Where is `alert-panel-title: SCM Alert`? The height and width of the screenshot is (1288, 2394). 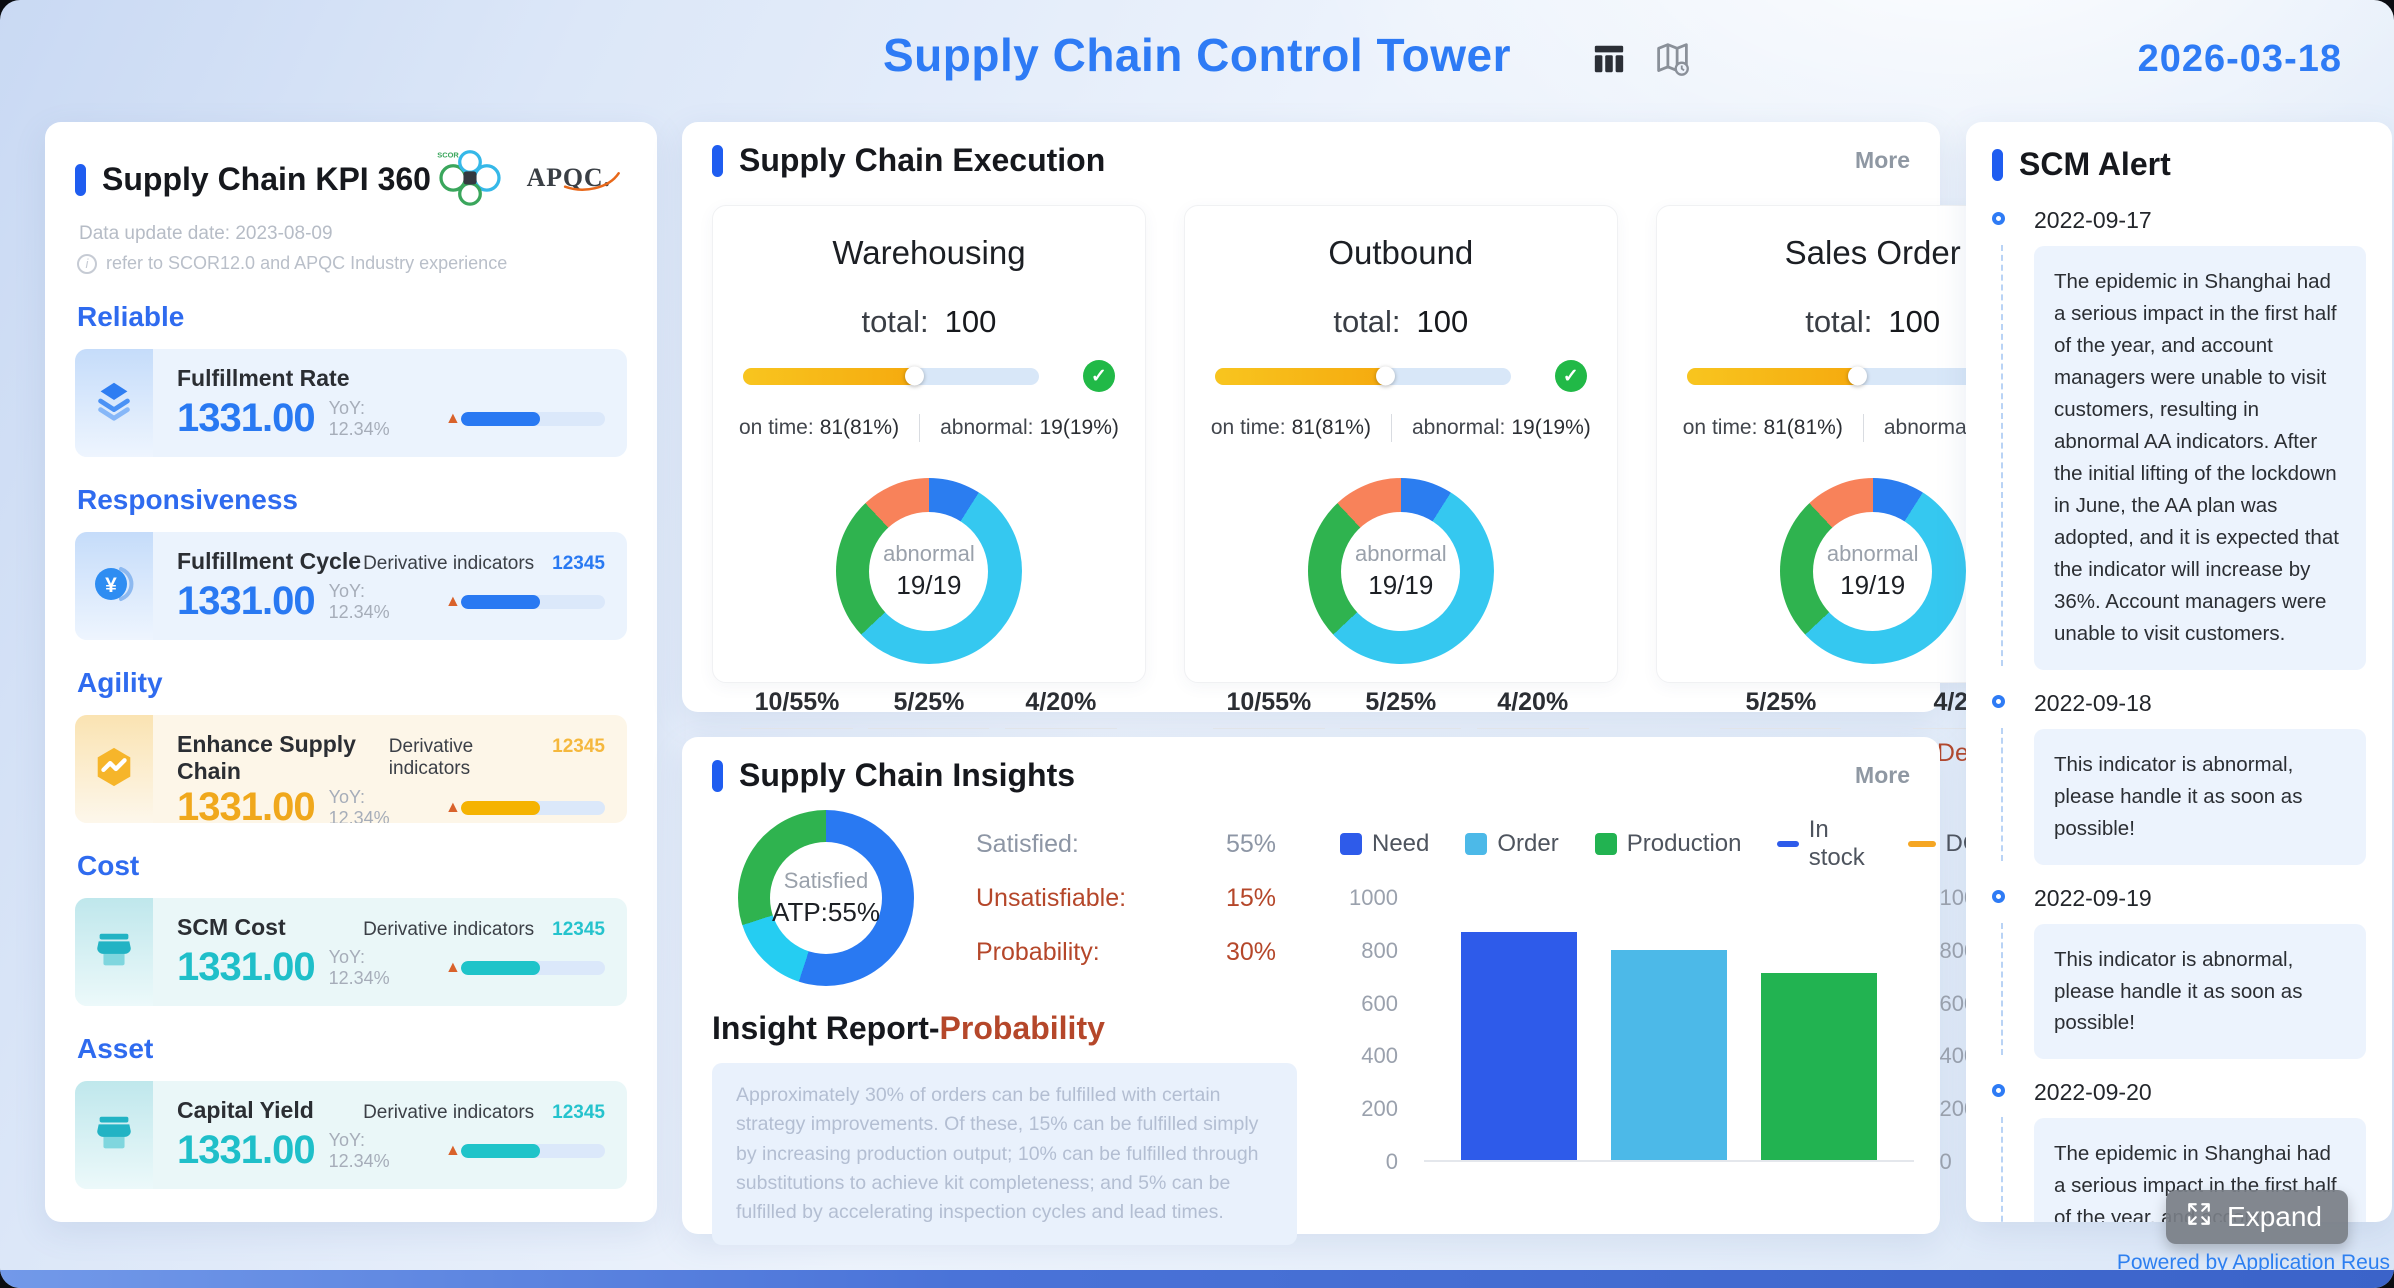
alert-panel-title: SCM Alert is located at coordinates (2095, 164).